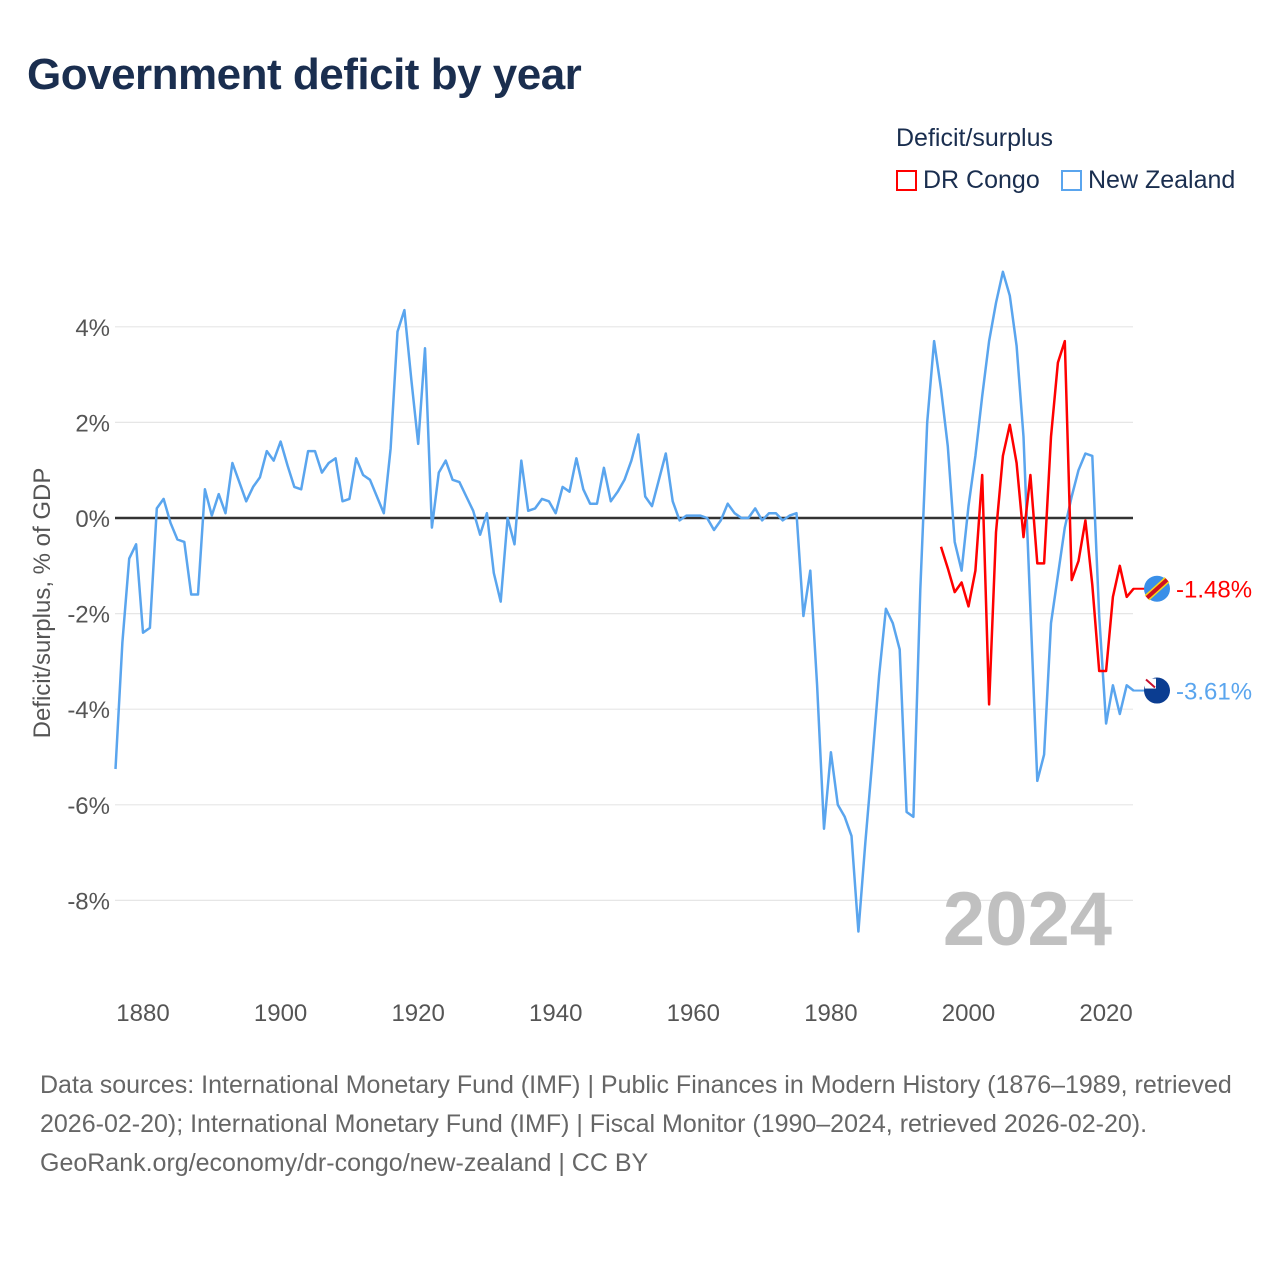 The image size is (1280, 1280). What do you see at coordinates (1214, 590) in the screenshot?
I see `end-value-label: -1.48%` at bounding box center [1214, 590].